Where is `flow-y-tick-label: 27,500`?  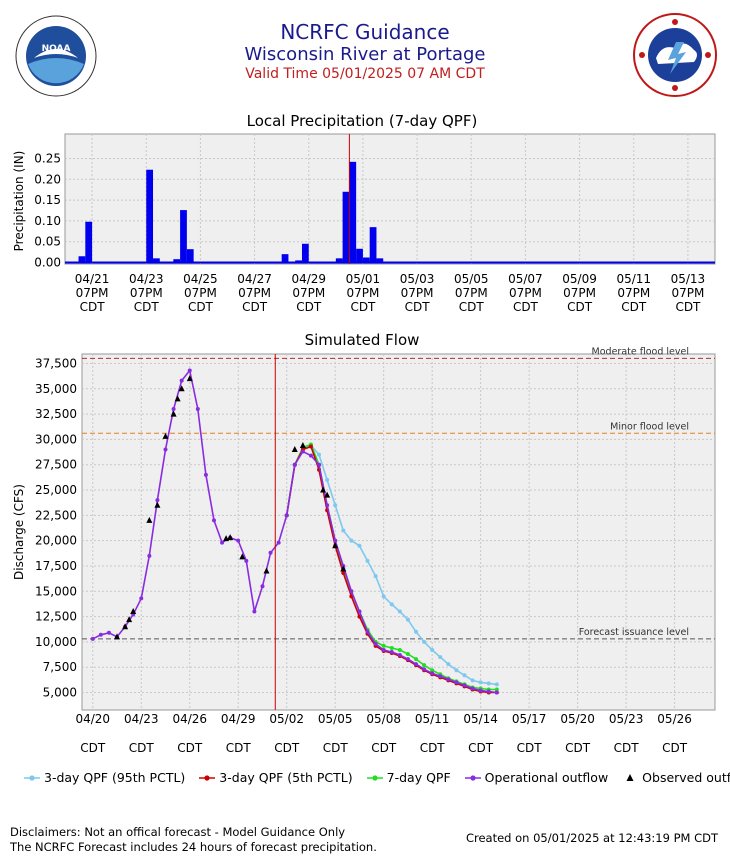 flow-y-tick-label: 27,500 is located at coordinates (56, 465).